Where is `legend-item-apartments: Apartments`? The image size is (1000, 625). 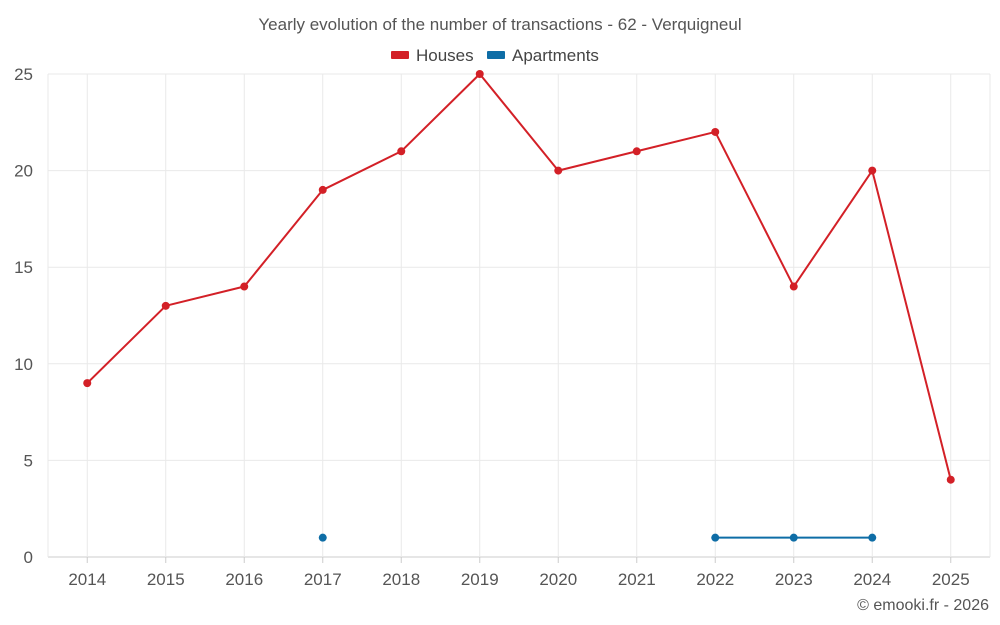 legend-item-apartments: Apartments is located at coordinates (543, 55).